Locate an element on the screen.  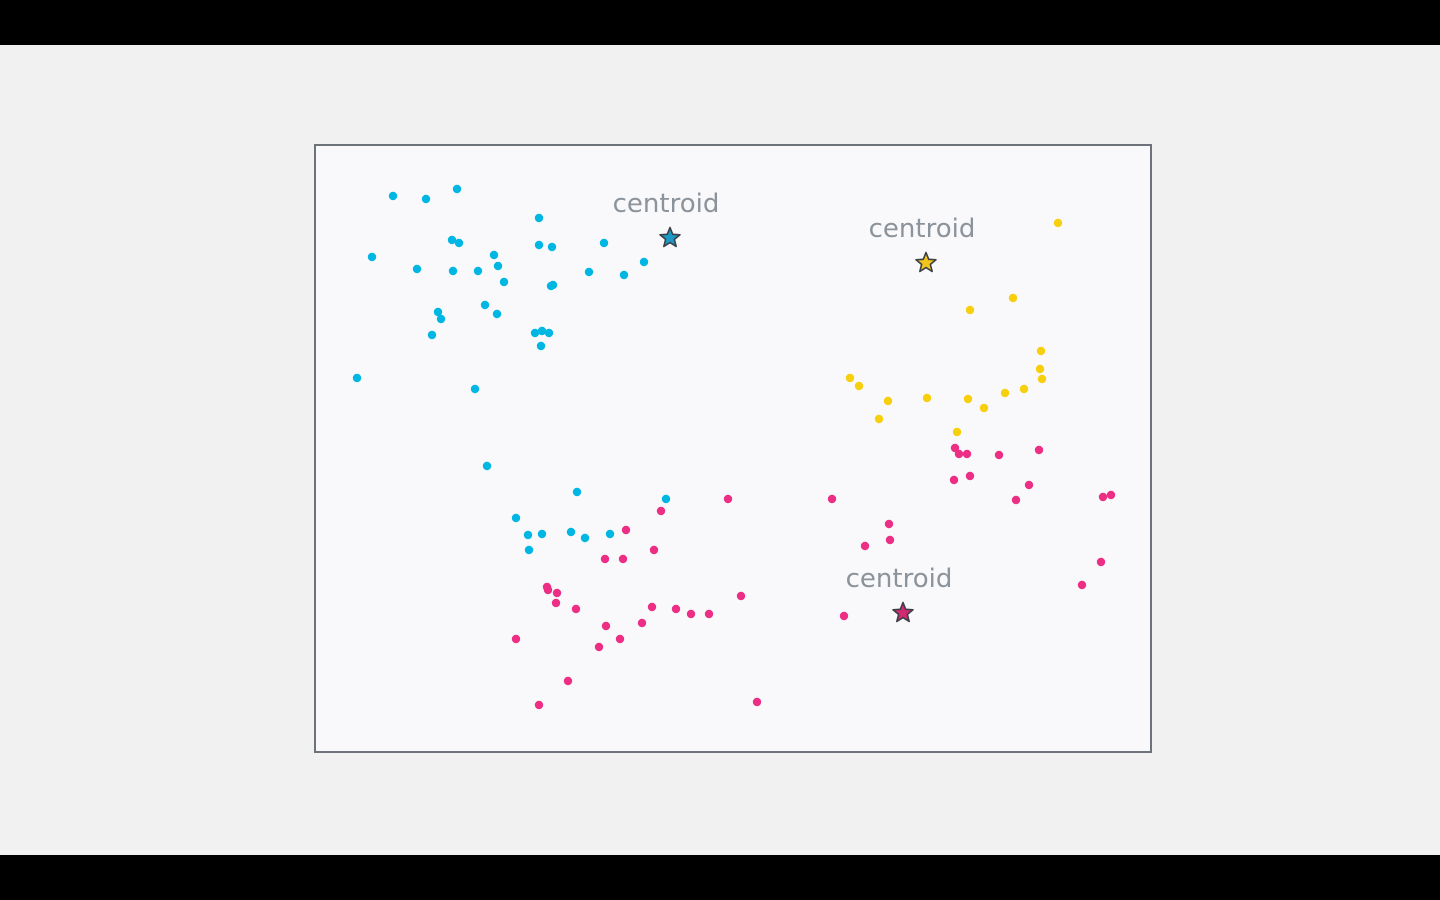
letterbox-top is located at coordinates (720, 22).